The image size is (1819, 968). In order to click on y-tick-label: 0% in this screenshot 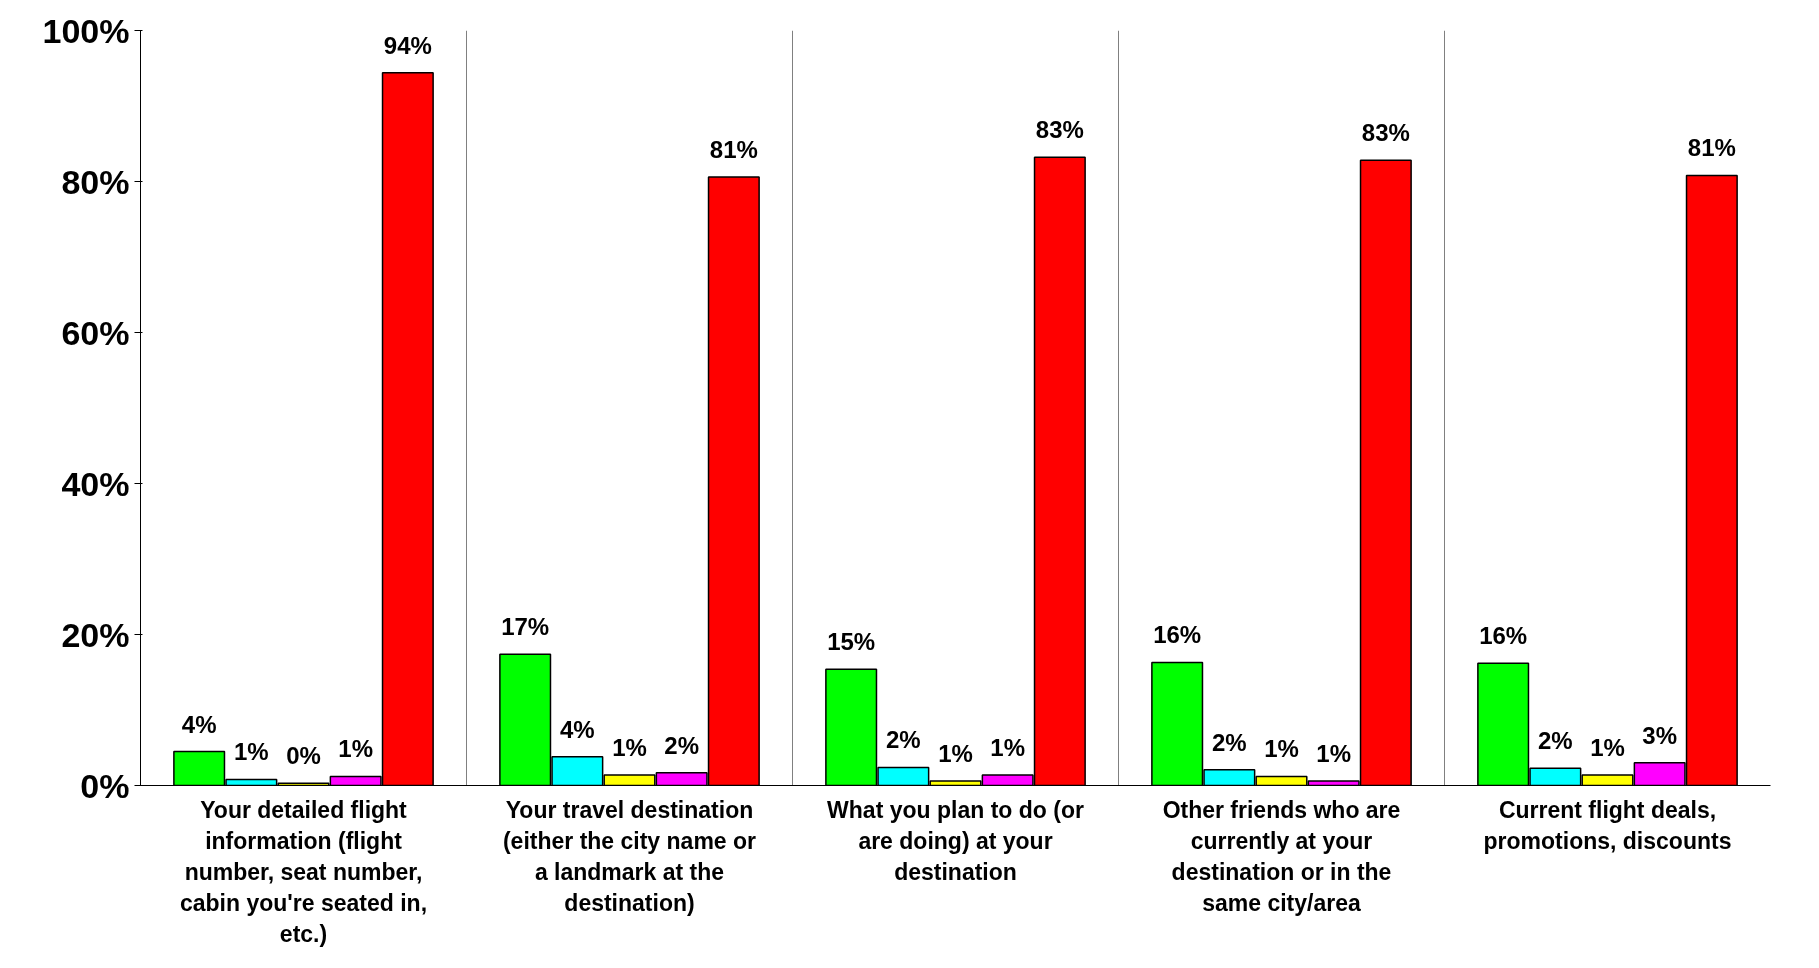, I will do `click(105, 785)`.